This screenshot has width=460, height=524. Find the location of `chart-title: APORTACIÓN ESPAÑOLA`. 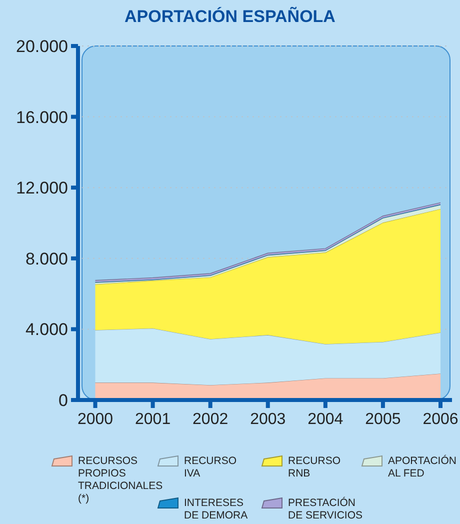

chart-title: APORTACIÓN ESPAÑOLA is located at coordinates (230, 16).